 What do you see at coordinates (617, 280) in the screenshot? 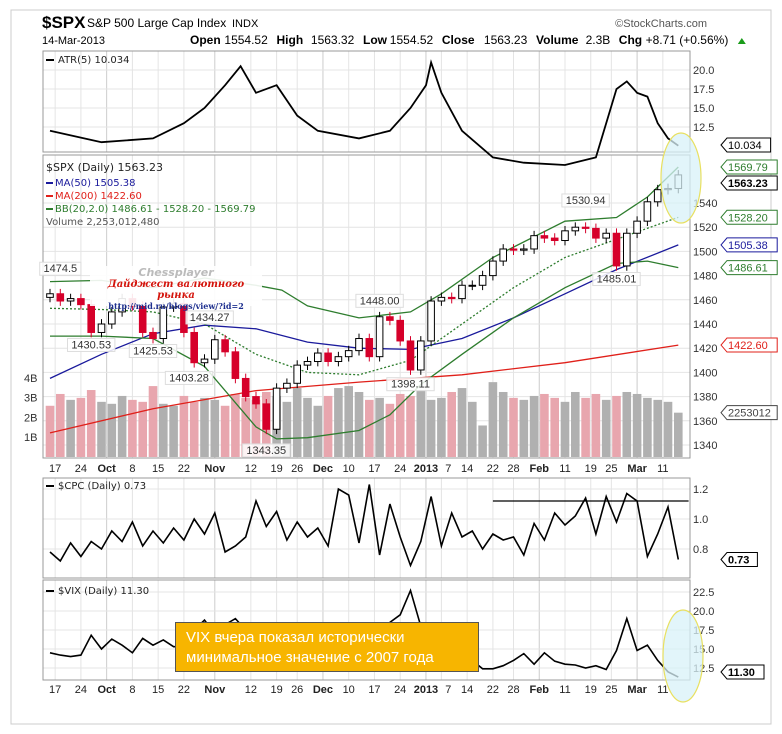
I see `price-annotation: 1485.01` at bounding box center [617, 280].